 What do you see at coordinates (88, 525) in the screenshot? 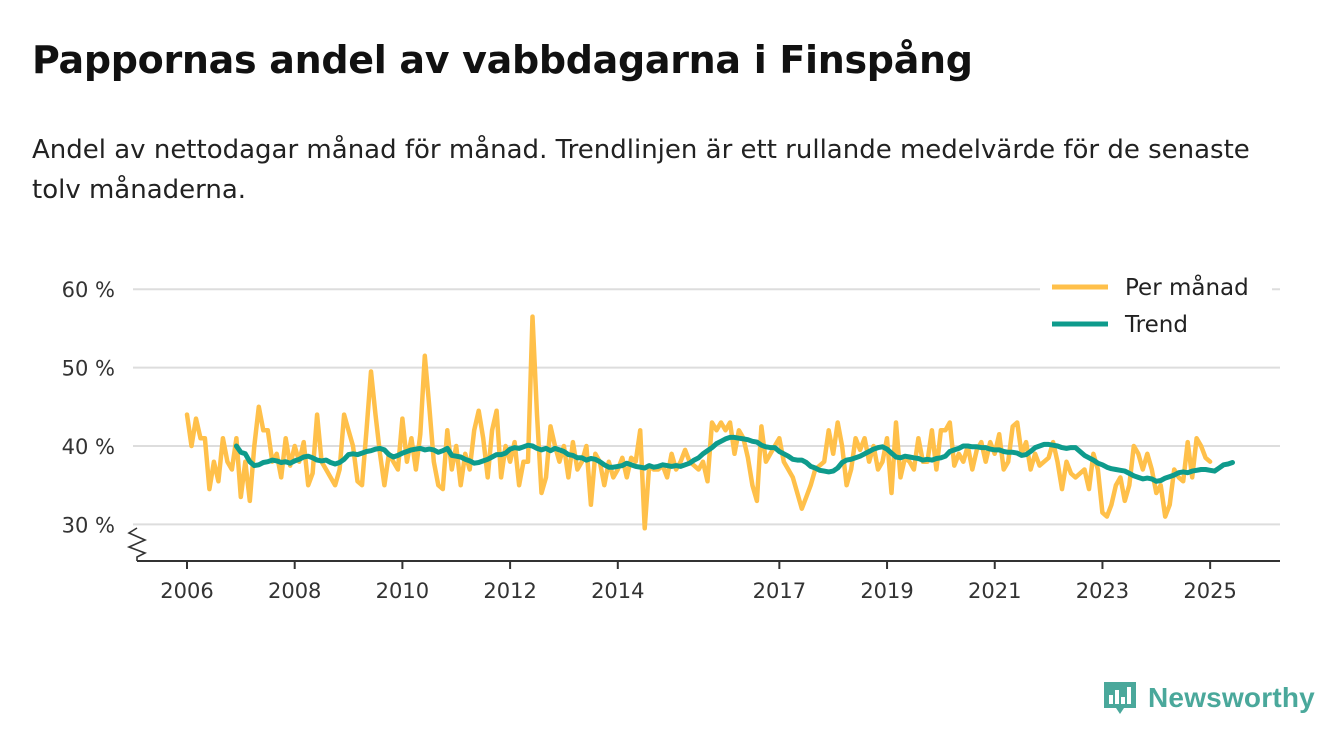
I see `y-tick-label: 30 %` at bounding box center [88, 525].